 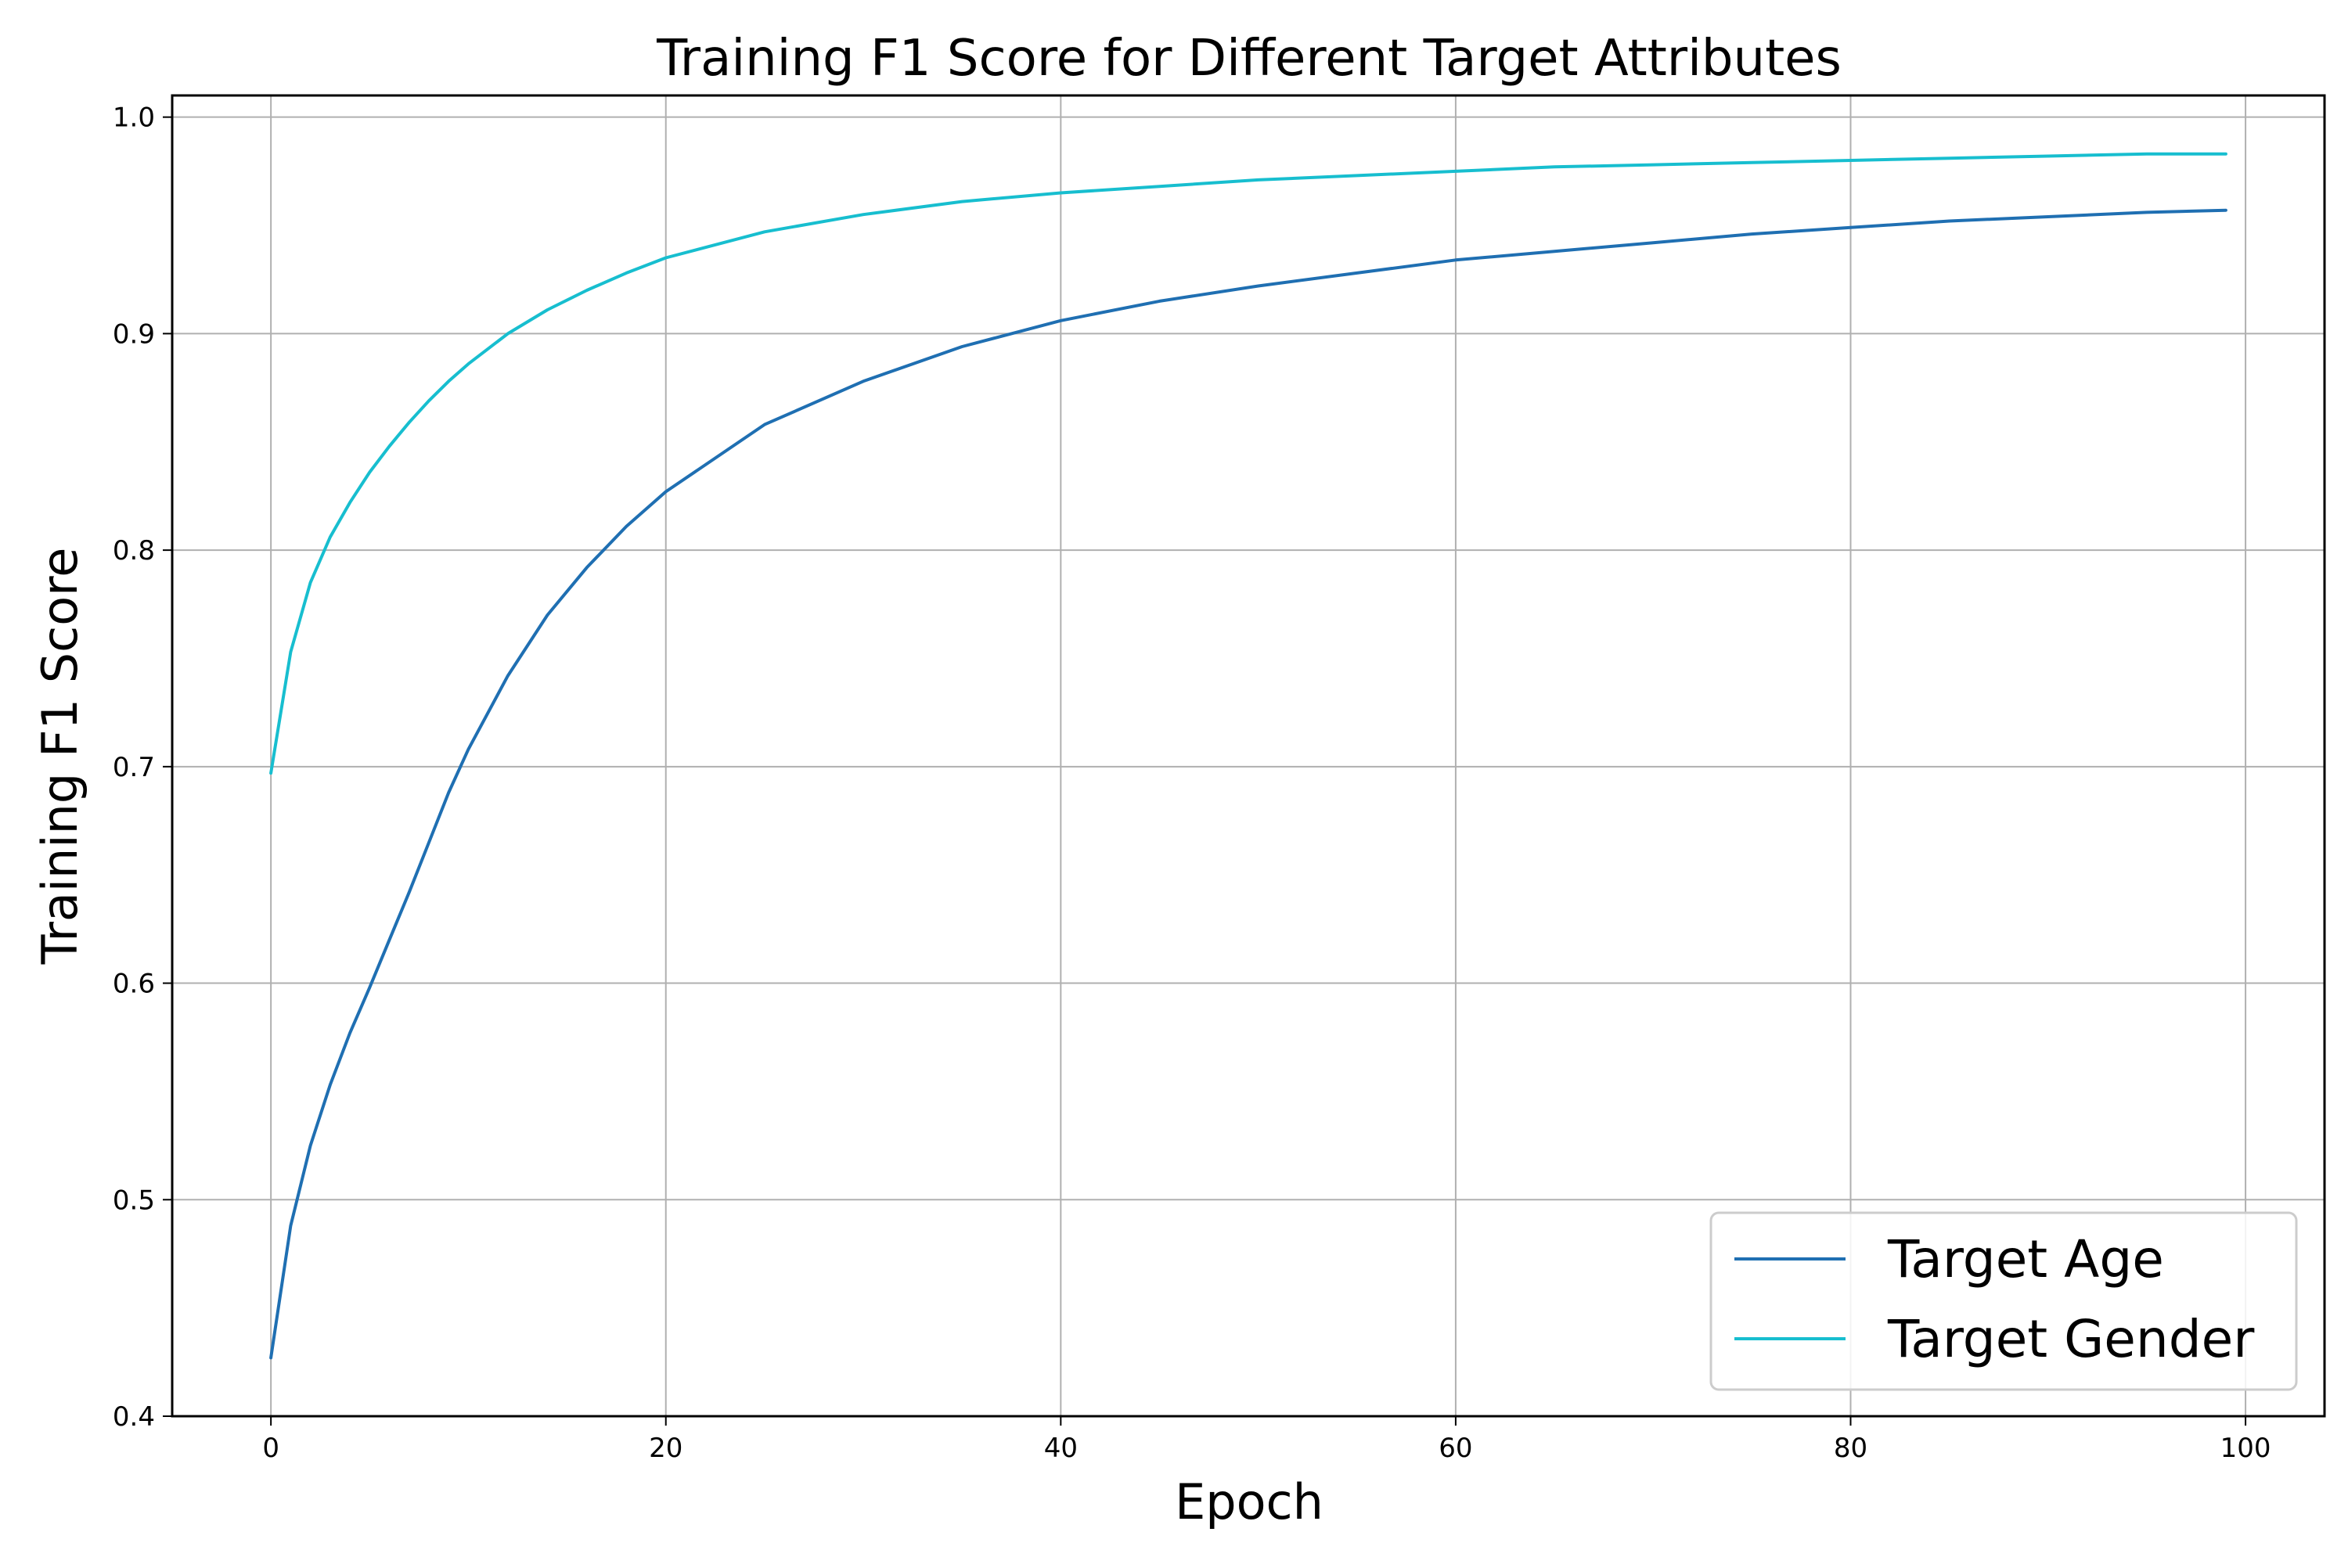 I want to click on y-tick-label: 0.7, so click(x=134, y=768).